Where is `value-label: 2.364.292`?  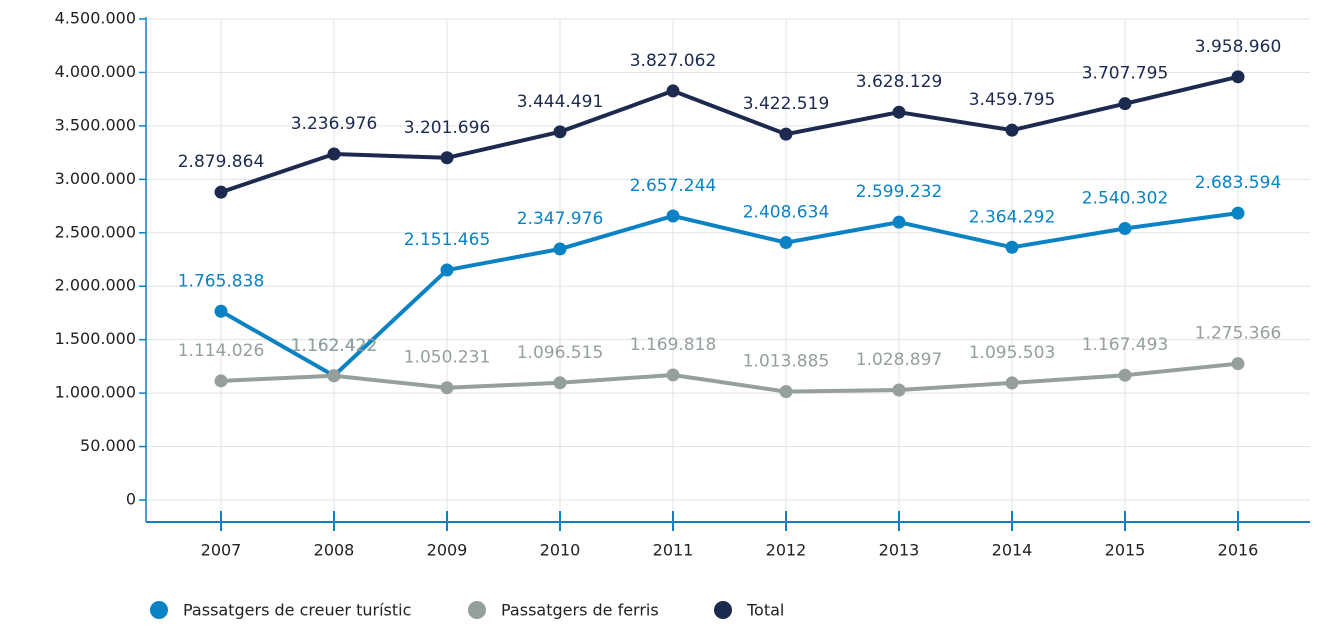
value-label: 2.364.292 is located at coordinates (1012, 217).